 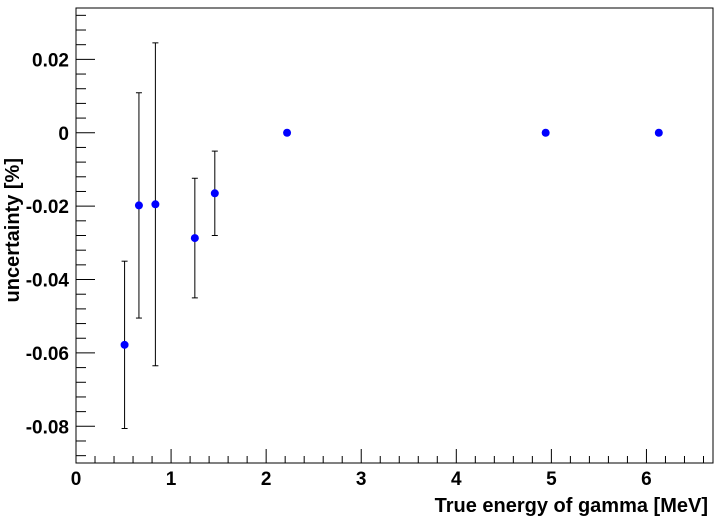 I want to click on x-axis-tick-labels: 0 1 2 3 4 5 6, so click(x=361, y=479).